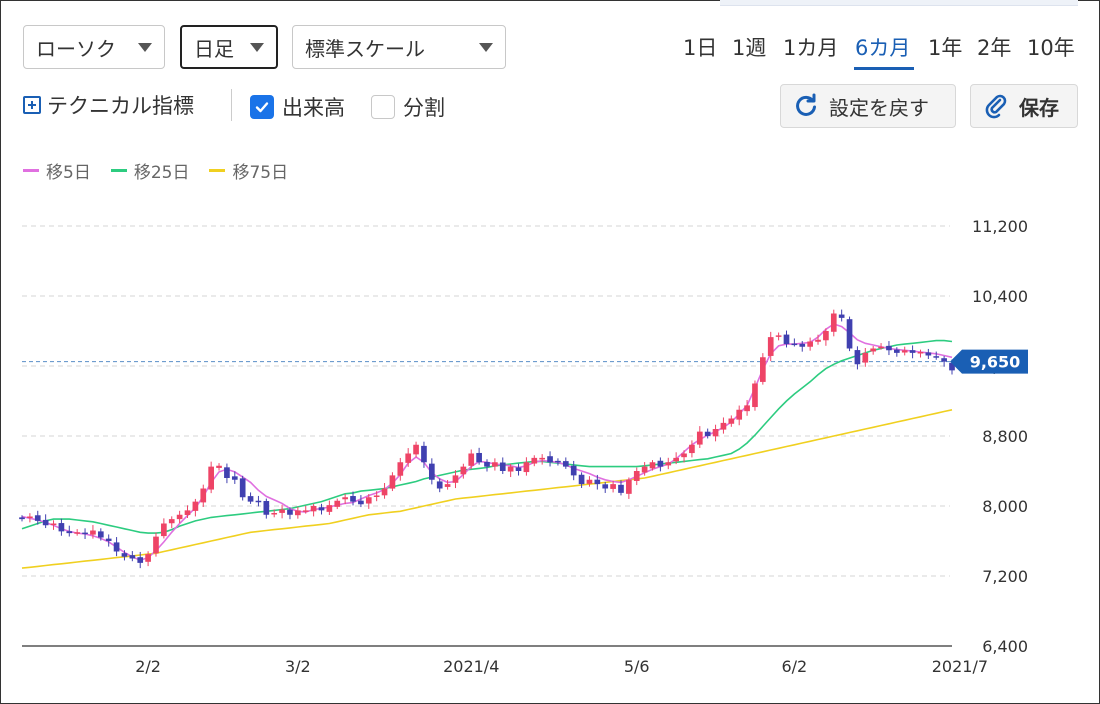  Describe the element at coordinates (408, 107) in the screenshot. I see `split-checkbox: 分割` at that location.